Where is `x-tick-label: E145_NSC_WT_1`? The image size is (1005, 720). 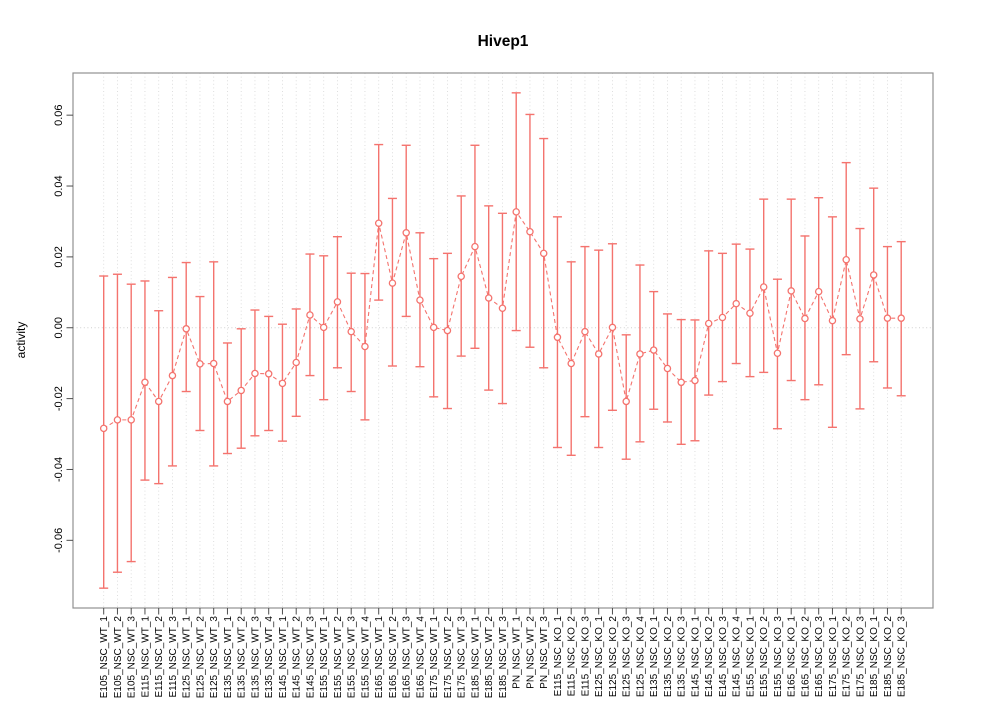
x-tick-label: E145_NSC_WT_1 is located at coordinates (283, 657).